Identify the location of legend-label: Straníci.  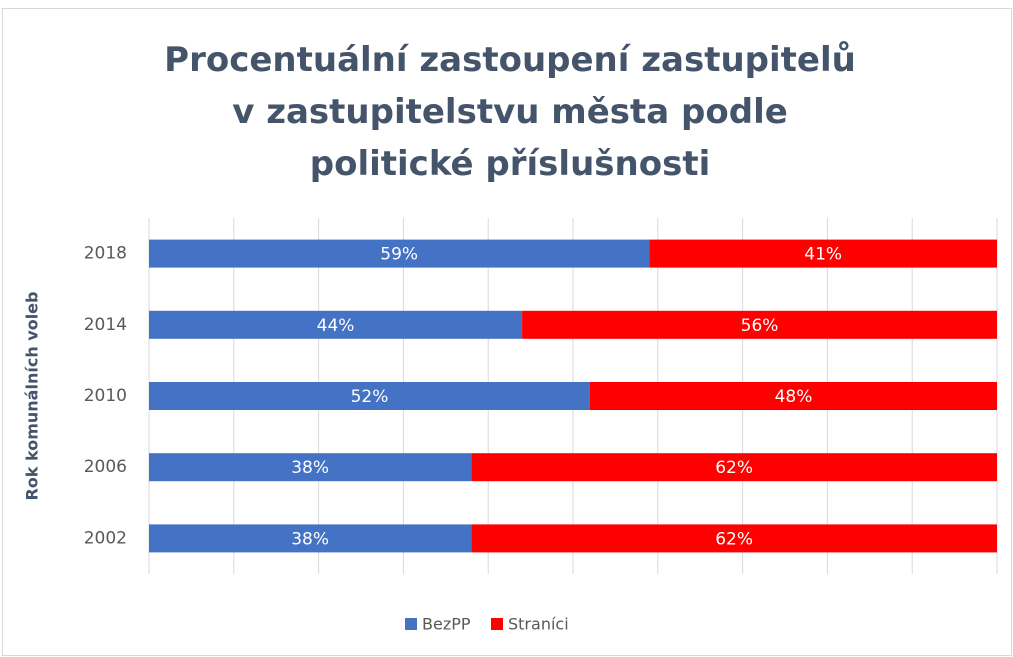
(538, 624).